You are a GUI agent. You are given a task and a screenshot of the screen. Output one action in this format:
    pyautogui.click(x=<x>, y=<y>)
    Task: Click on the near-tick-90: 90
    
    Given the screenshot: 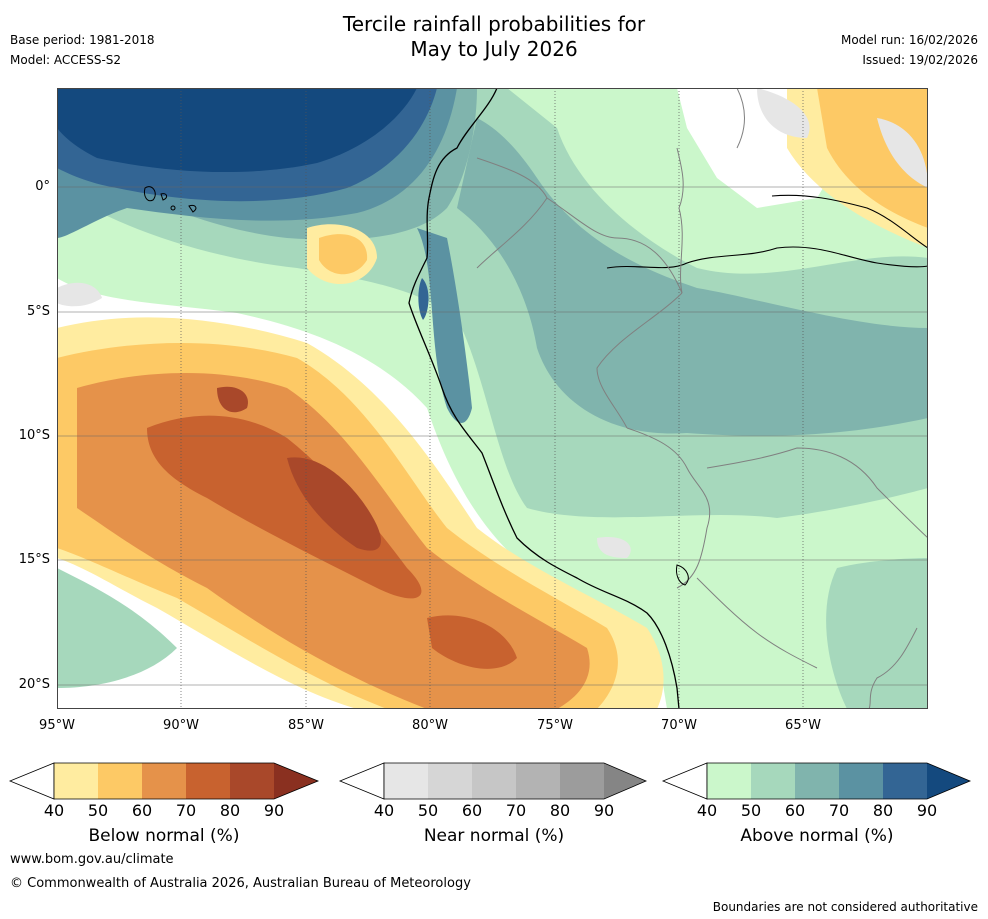 What is the action you would take?
    pyautogui.click(x=604, y=810)
    